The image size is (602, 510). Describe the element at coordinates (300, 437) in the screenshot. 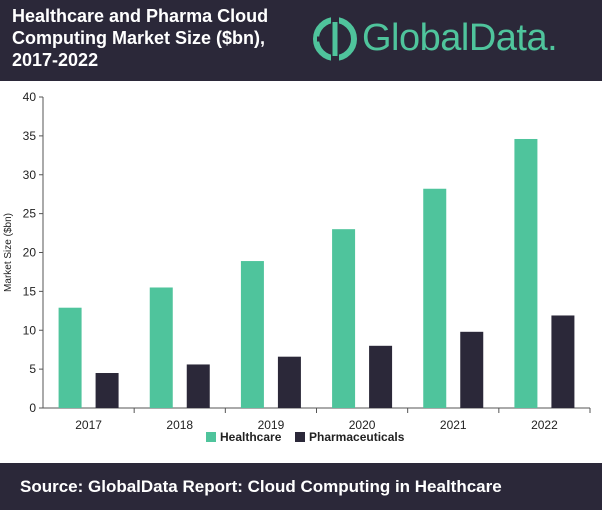

I see `legend-swatch-pharmaceuticals` at that location.